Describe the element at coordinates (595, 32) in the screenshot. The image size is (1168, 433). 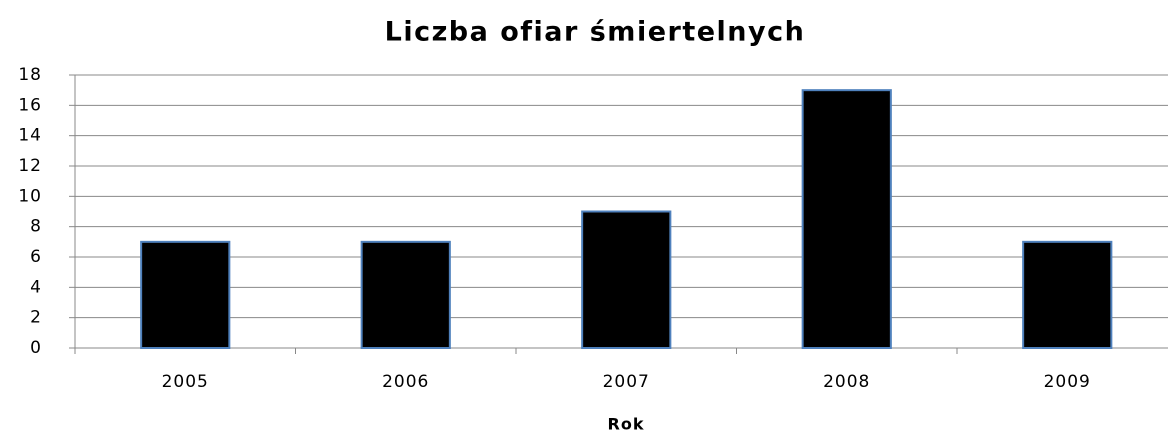
I see `chart-title: Liczba ofiar śmiertelnych` at that location.